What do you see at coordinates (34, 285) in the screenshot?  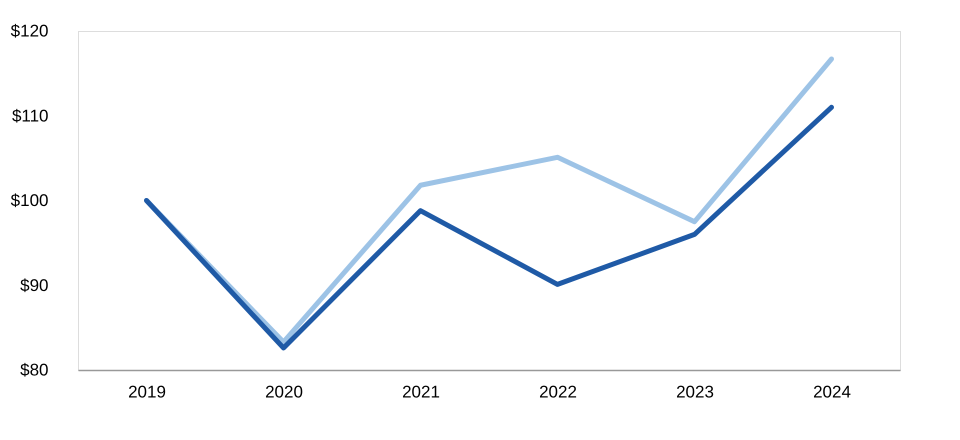 I see `y-tick-label: $90` at bounding box center [34, 285].